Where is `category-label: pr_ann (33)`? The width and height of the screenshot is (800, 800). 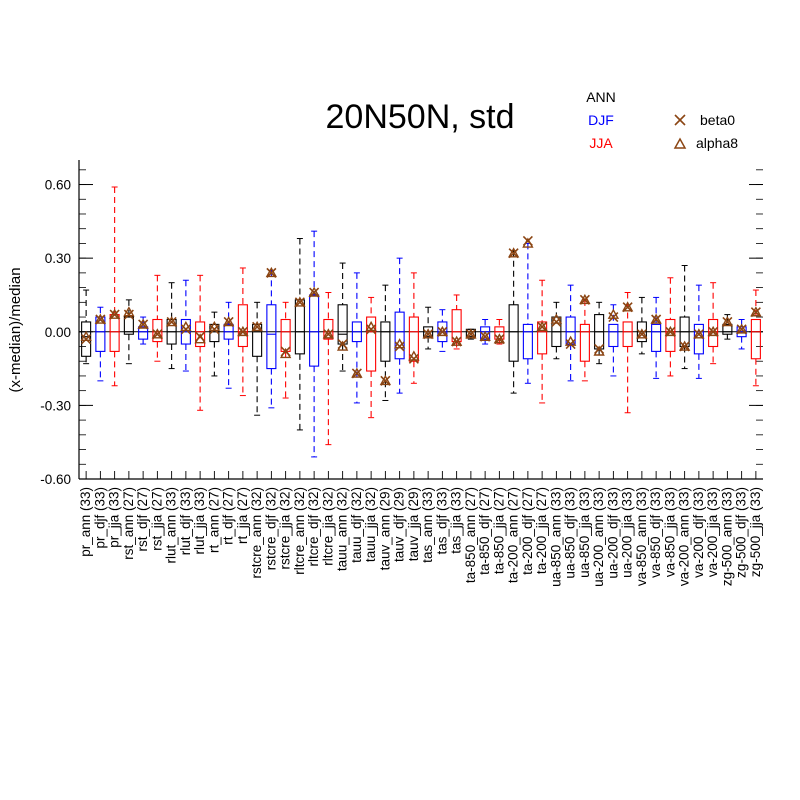 category-label: pr_ann (33) is located at coordinates (85, 522).